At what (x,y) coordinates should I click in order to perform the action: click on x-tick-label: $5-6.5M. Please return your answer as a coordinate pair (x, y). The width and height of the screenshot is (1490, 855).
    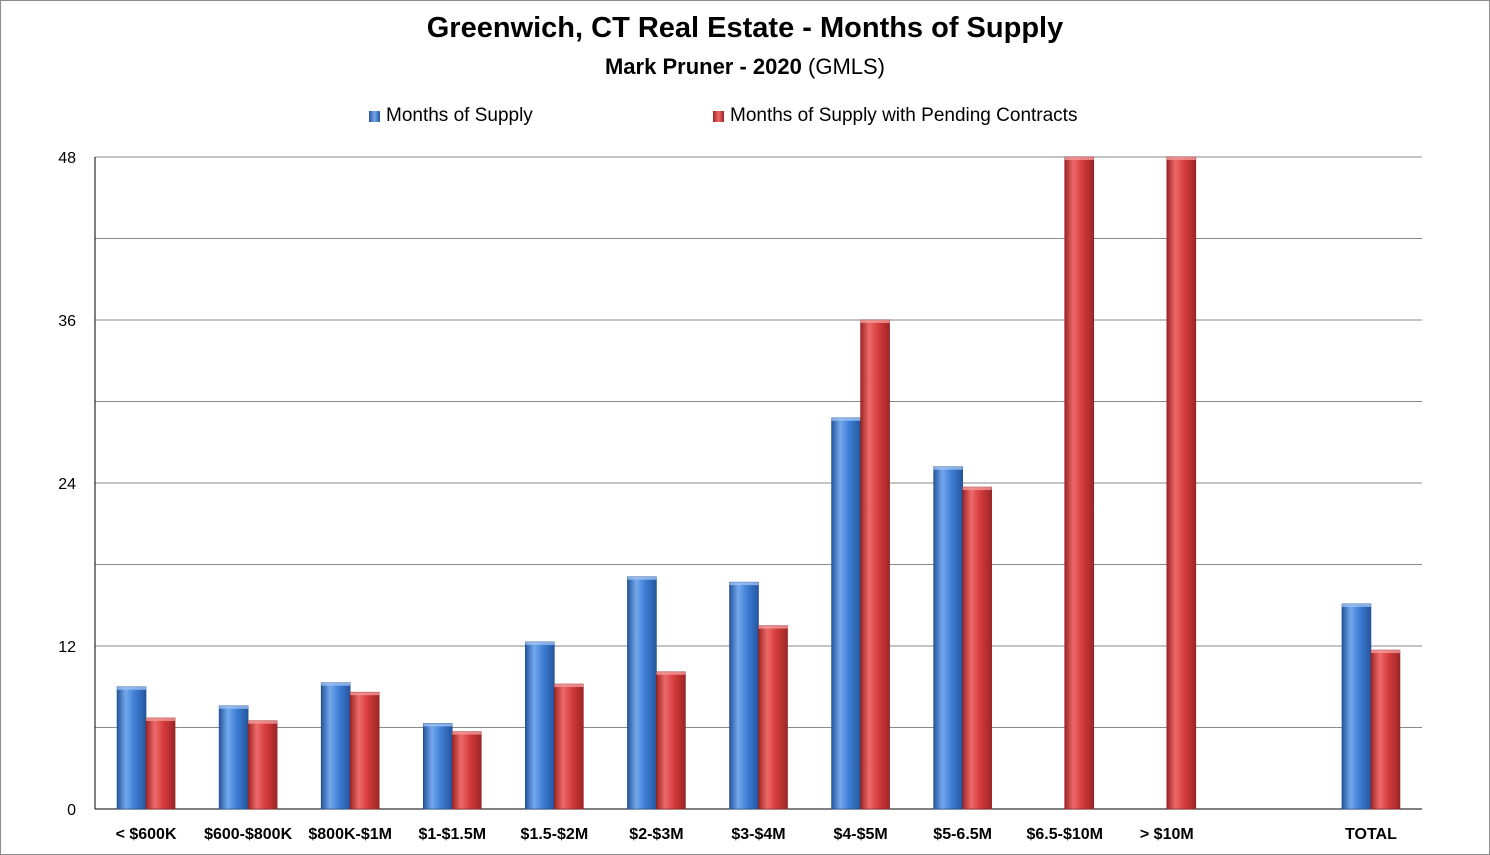
    Looking at the image, I should click on (962, 834).